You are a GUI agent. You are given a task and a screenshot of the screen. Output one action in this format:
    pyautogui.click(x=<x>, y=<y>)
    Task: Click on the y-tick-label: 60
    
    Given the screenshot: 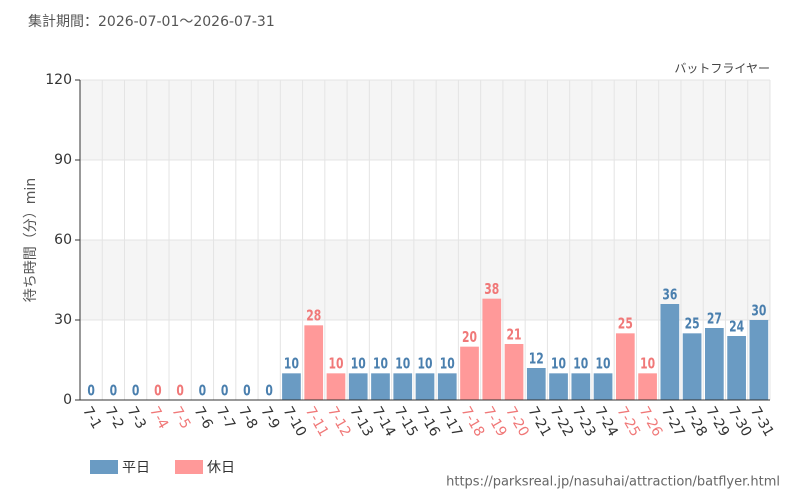 What is the action you would take?
    pyautogui.click(x=63, y=240)
    